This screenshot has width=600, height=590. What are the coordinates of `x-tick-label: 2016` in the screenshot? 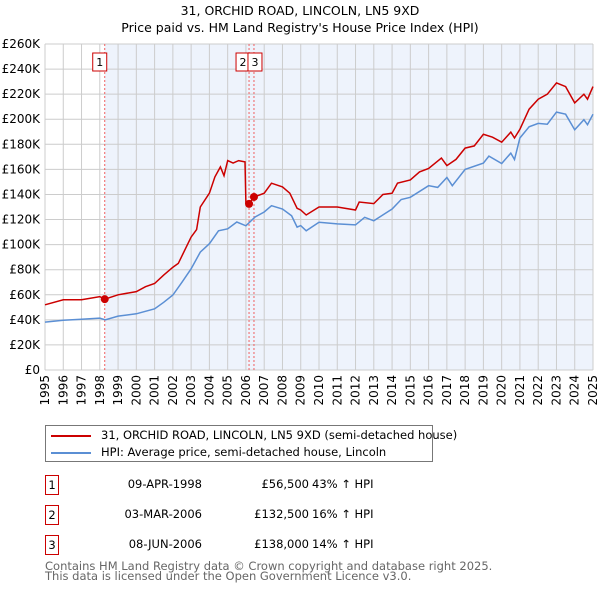 It's located at (429, 390).